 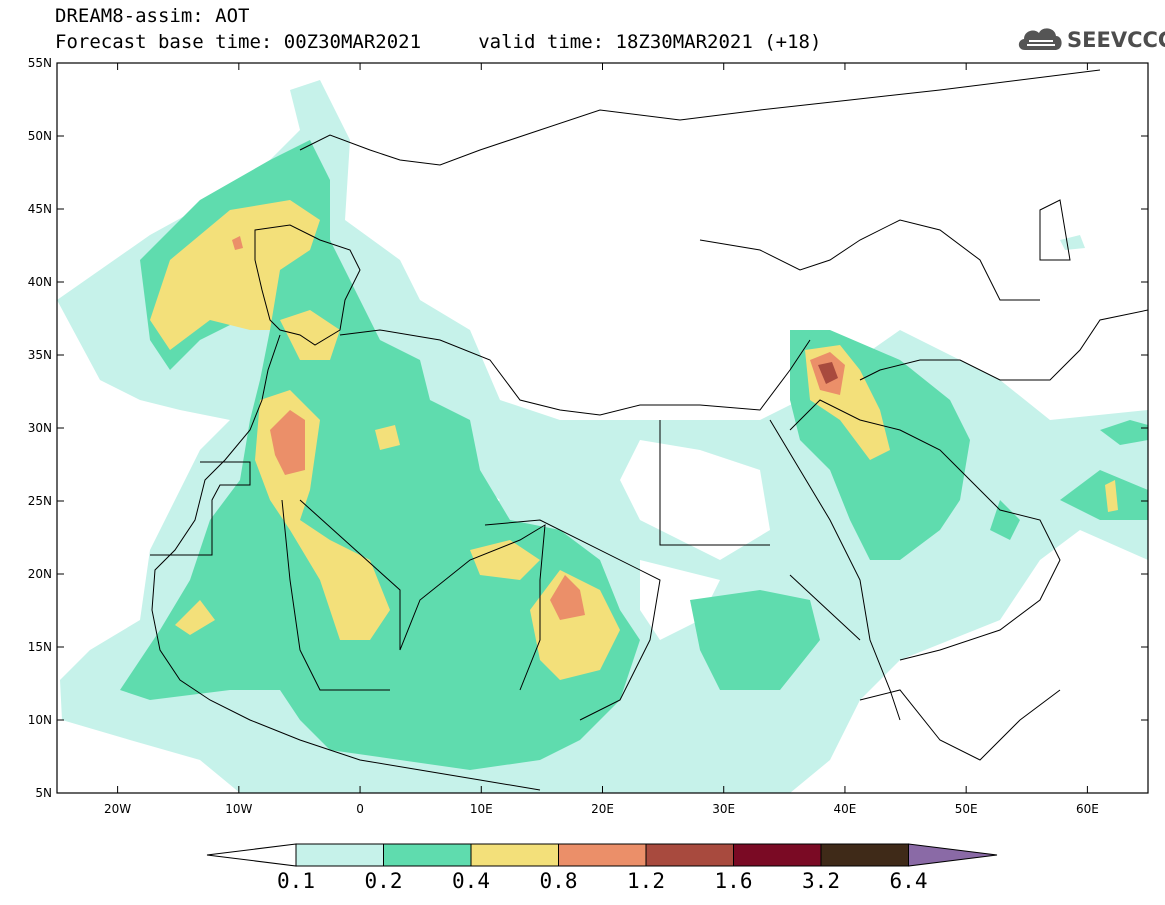 What do you see at coordinates (602, 809) in the screenshot?
I see `x-tick-label: 20E` at bounding box center [602, 809].